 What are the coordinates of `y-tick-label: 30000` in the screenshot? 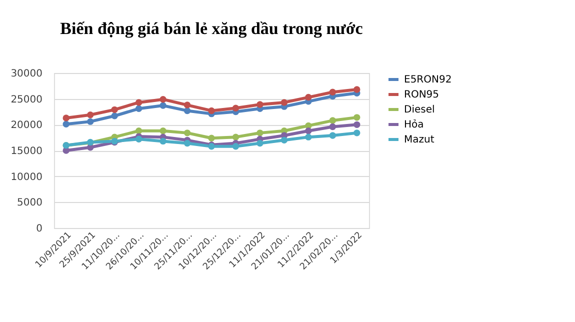 It's located at (26, 74).